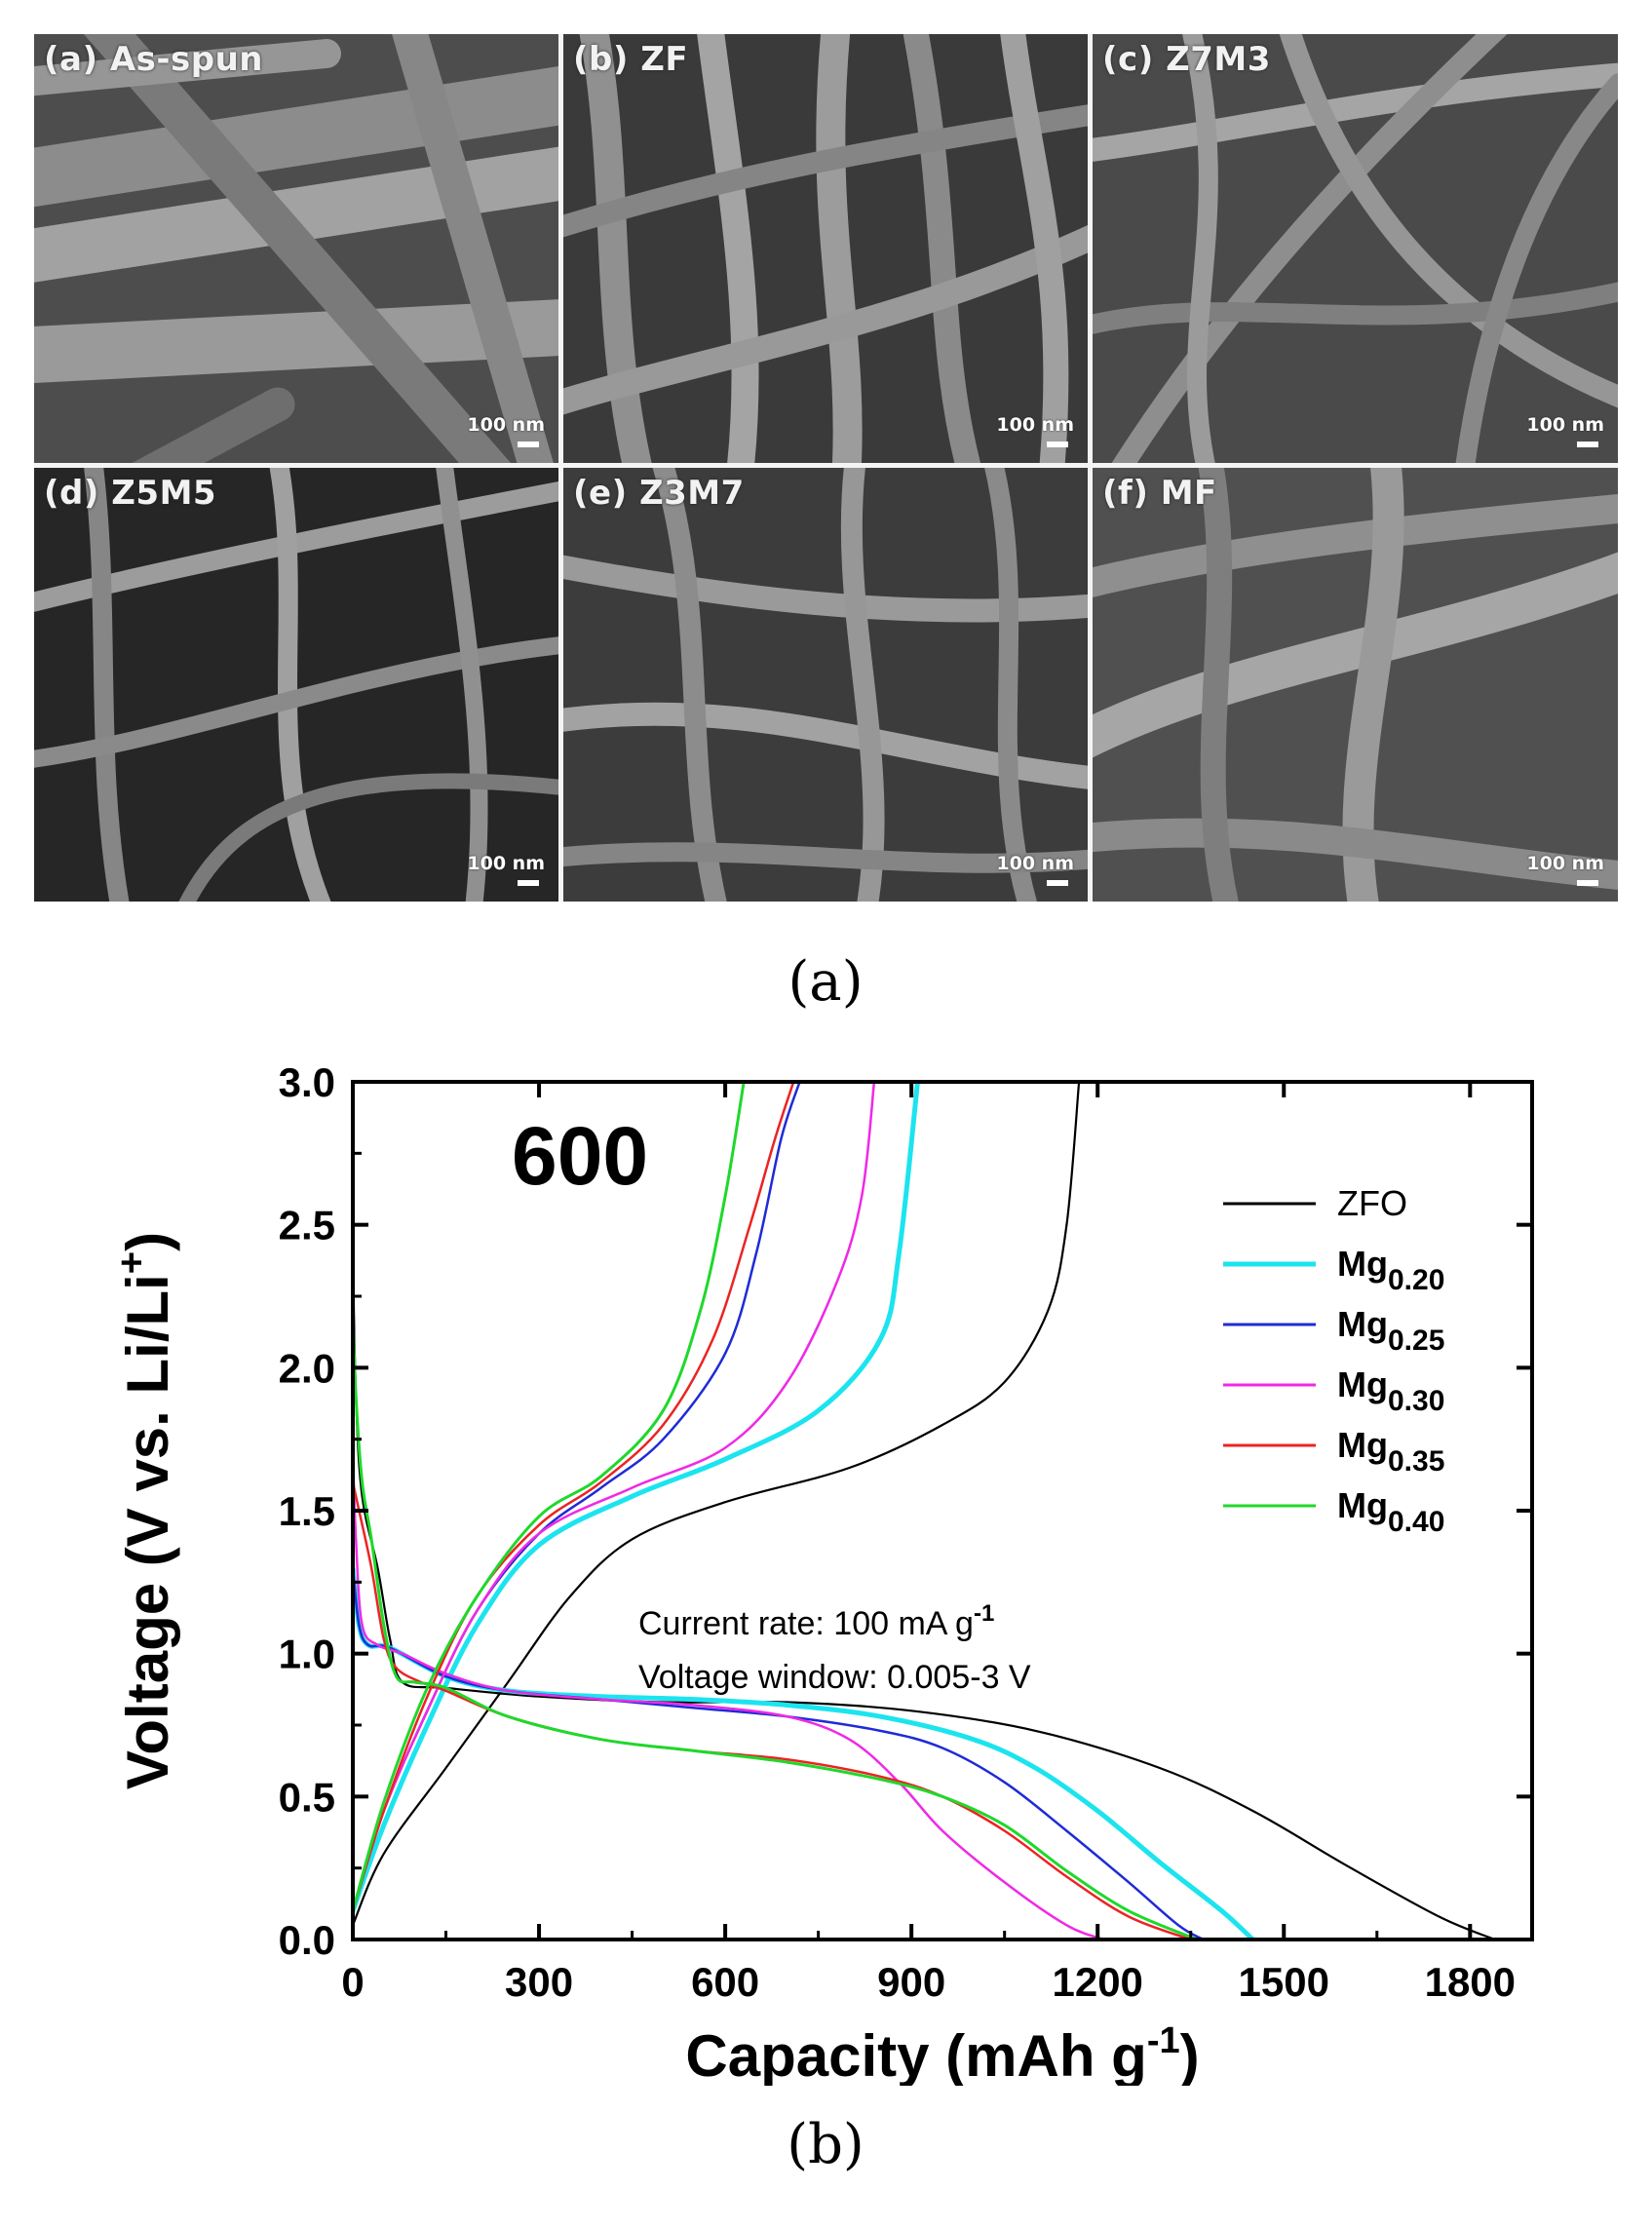 The width and height of the screenshot is (1652, 2228). I want to click on panel-label: (d) Z5M5, so click(130, 494).